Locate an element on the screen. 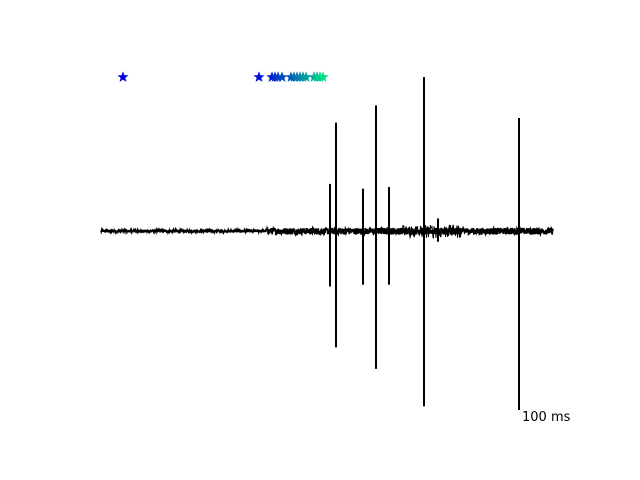  burst-trace-line is located at coordinates (431, 232).